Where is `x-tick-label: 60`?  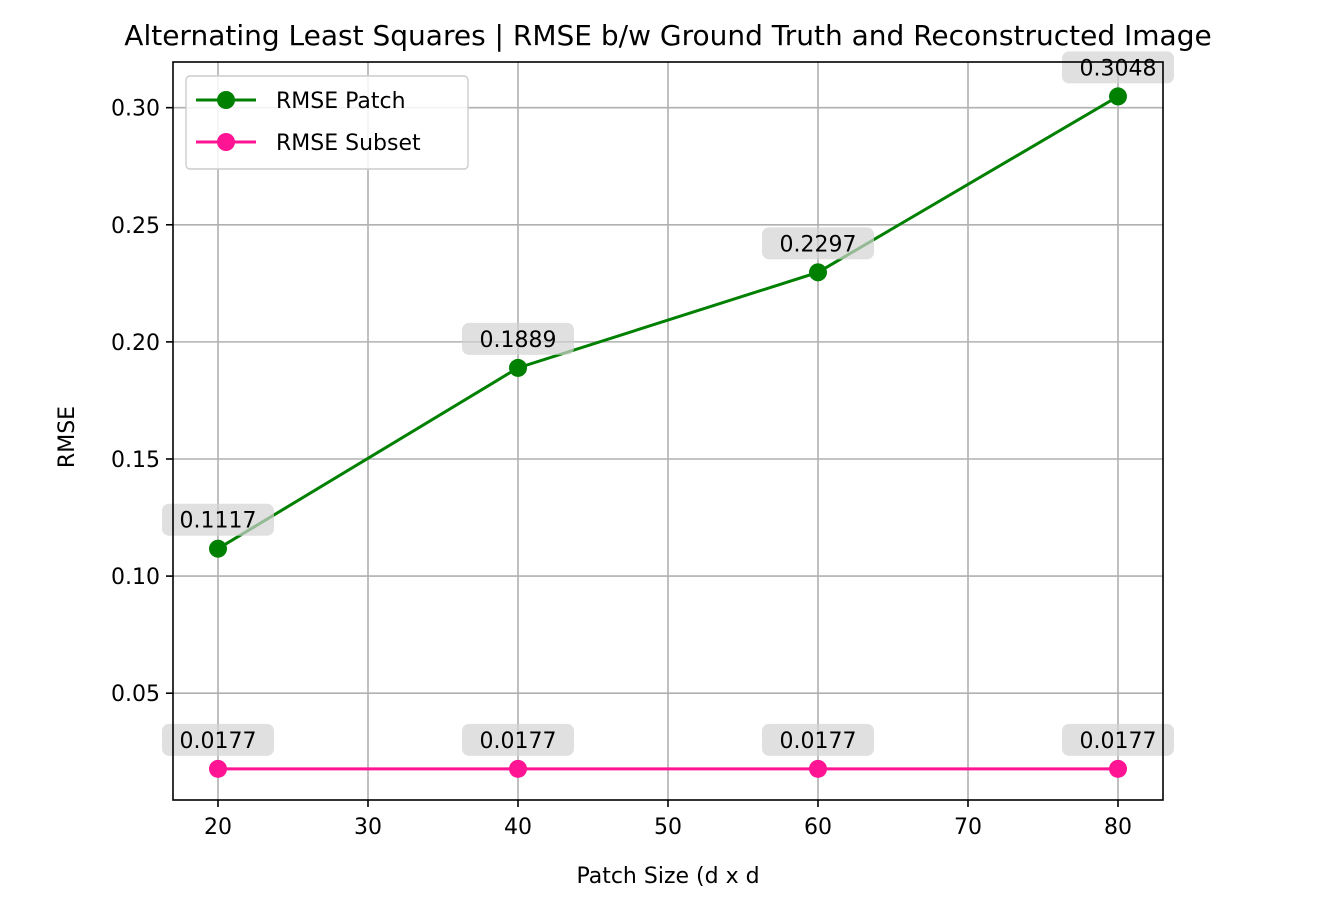 x-tick-label: 60 is located at coordinates (818, 827).